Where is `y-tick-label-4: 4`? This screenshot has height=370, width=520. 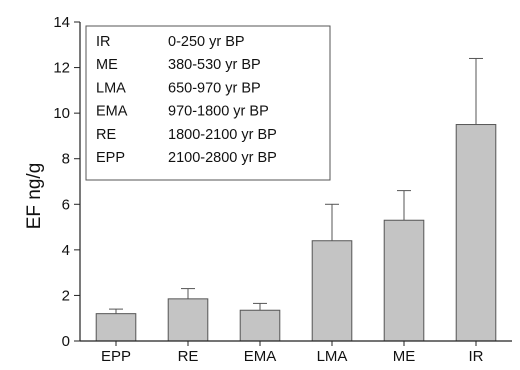 y-tick-label-4: 4 is located at coordinates (66, 250).